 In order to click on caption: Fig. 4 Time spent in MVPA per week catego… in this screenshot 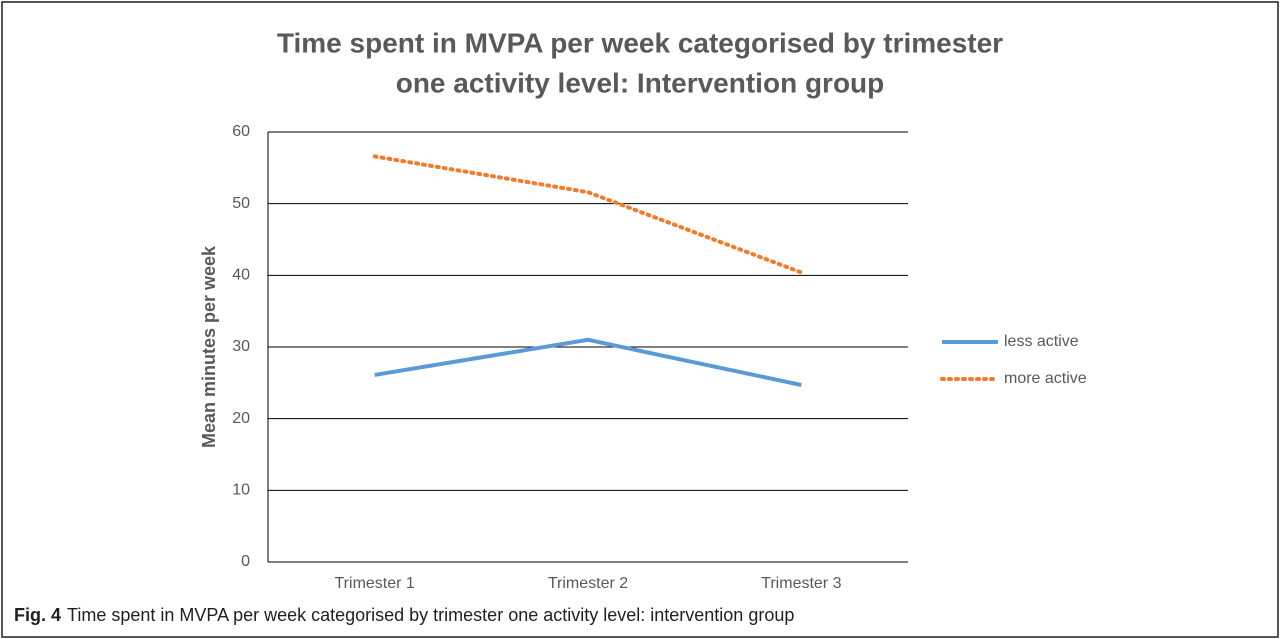, I will do `click(404, 615)`.